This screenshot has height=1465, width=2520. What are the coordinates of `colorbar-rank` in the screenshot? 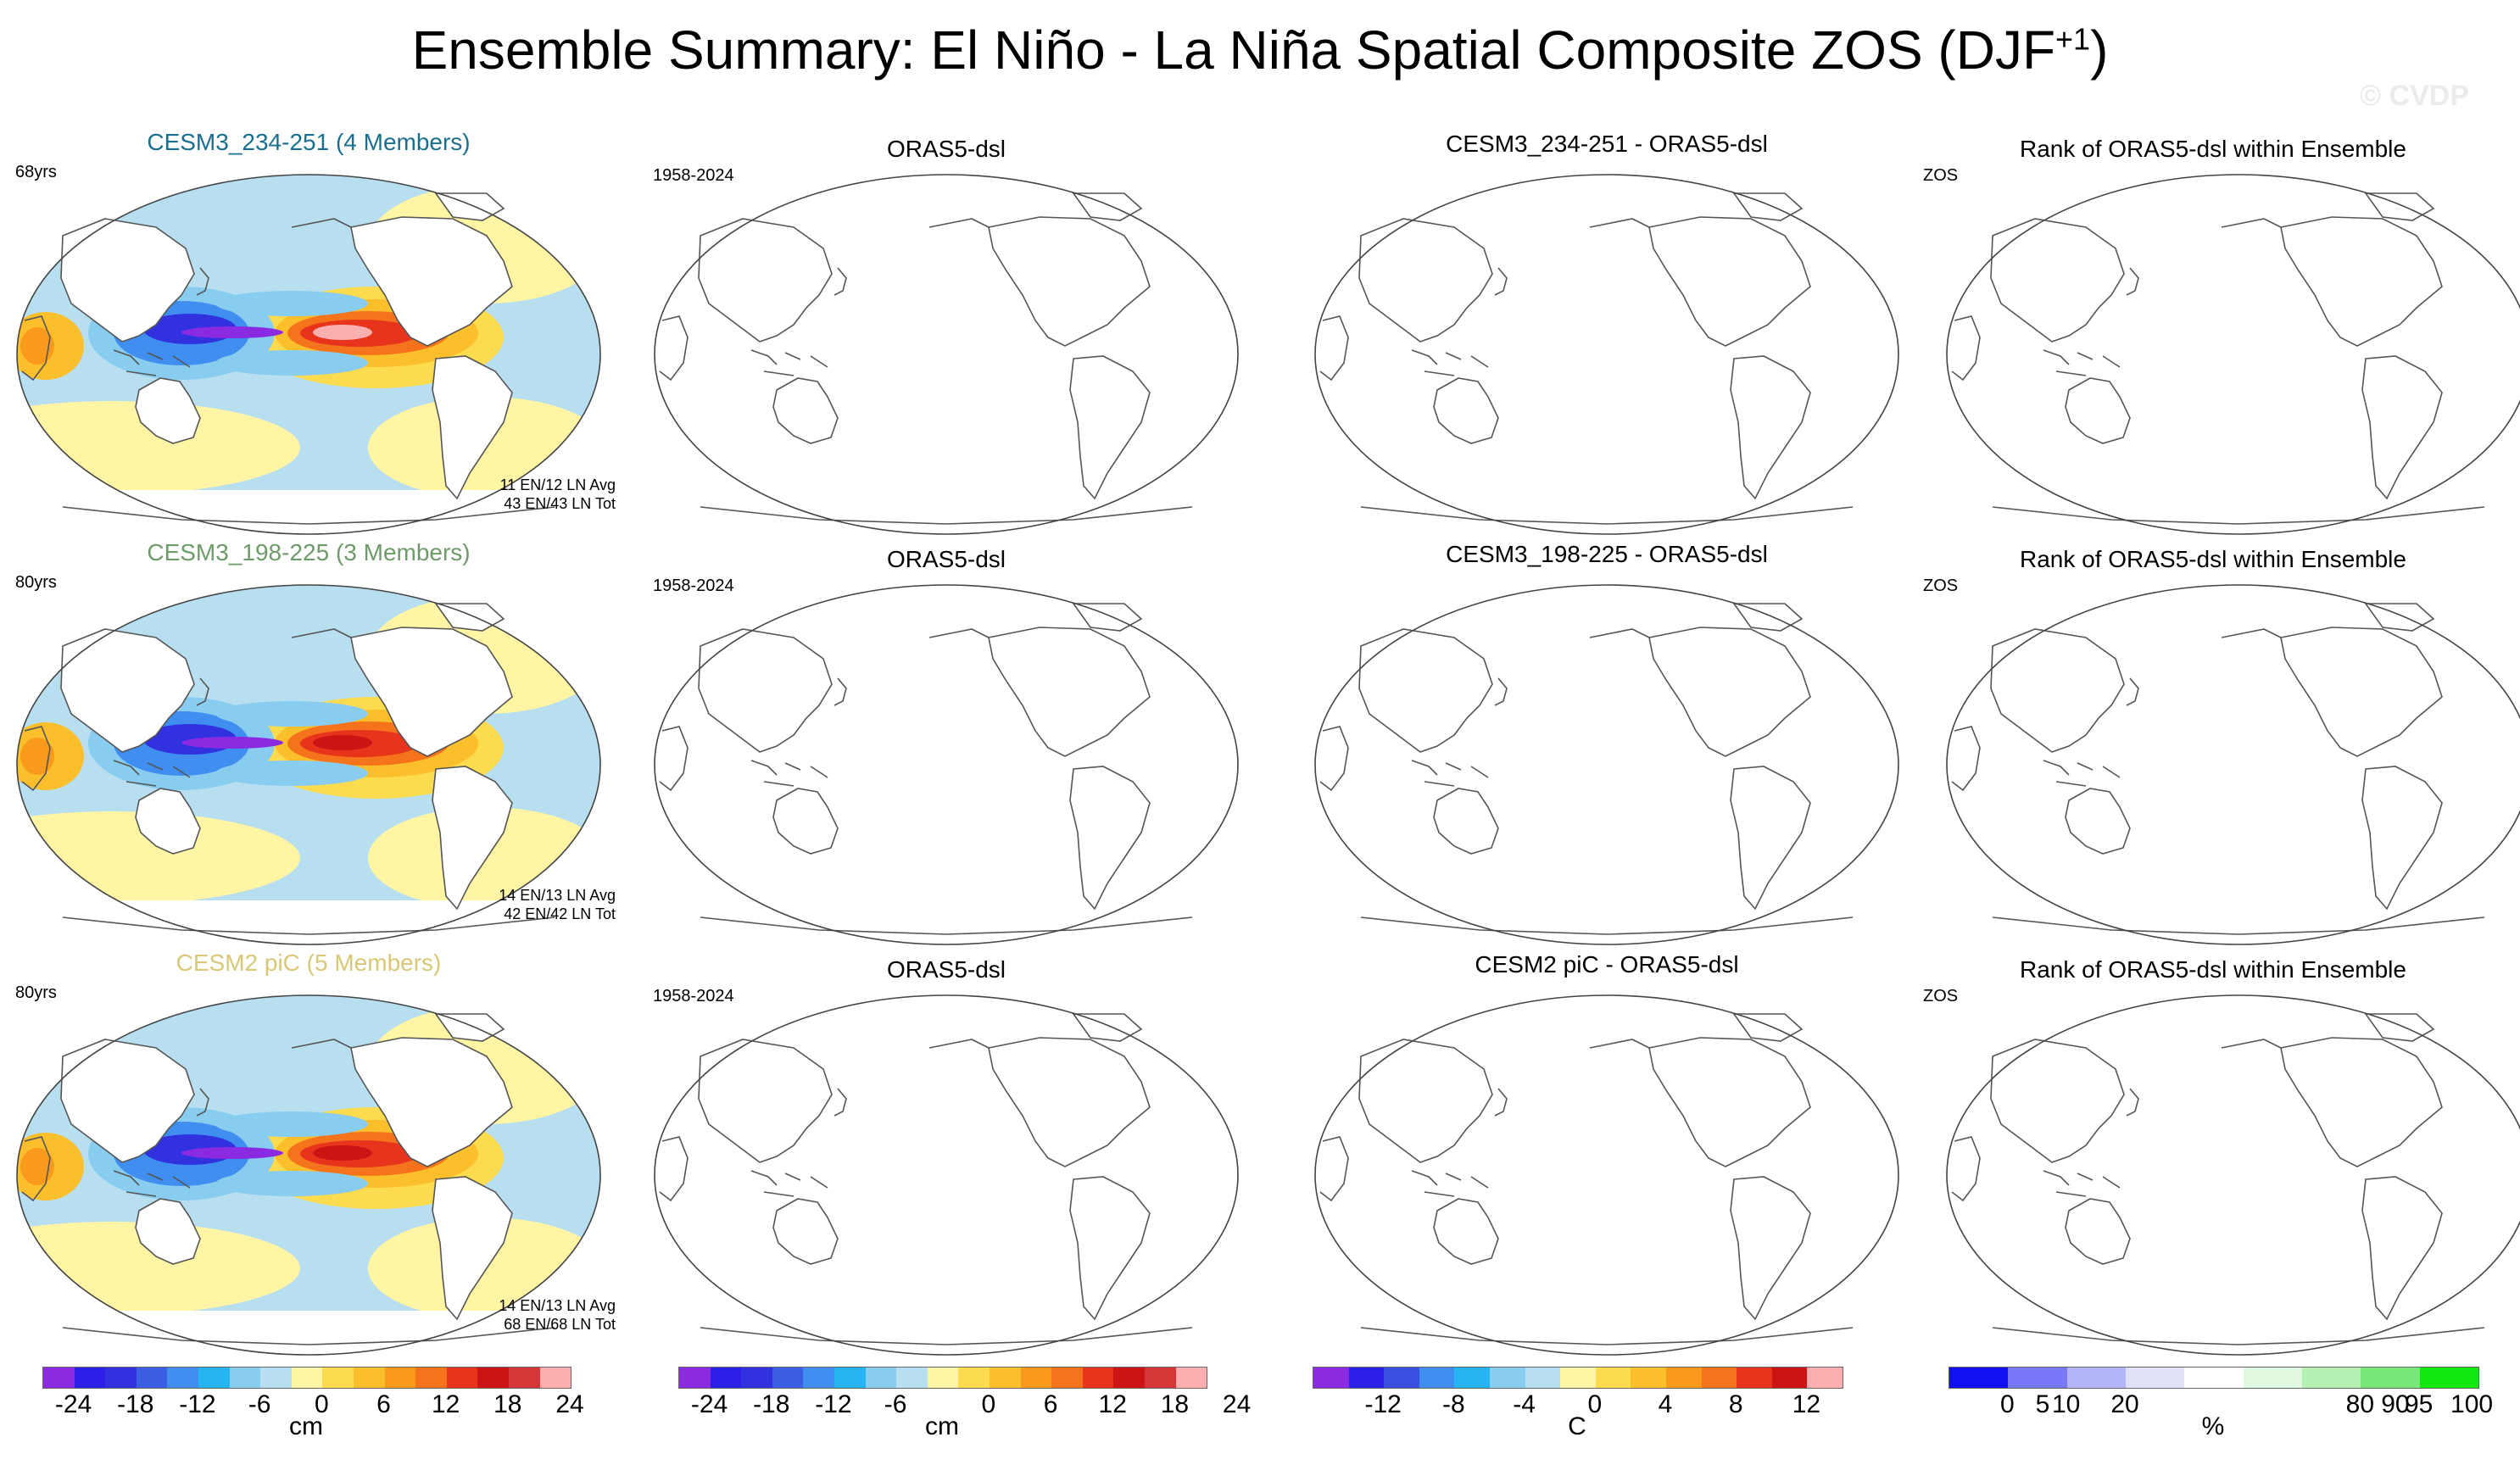 It's located at (2214, 1378).